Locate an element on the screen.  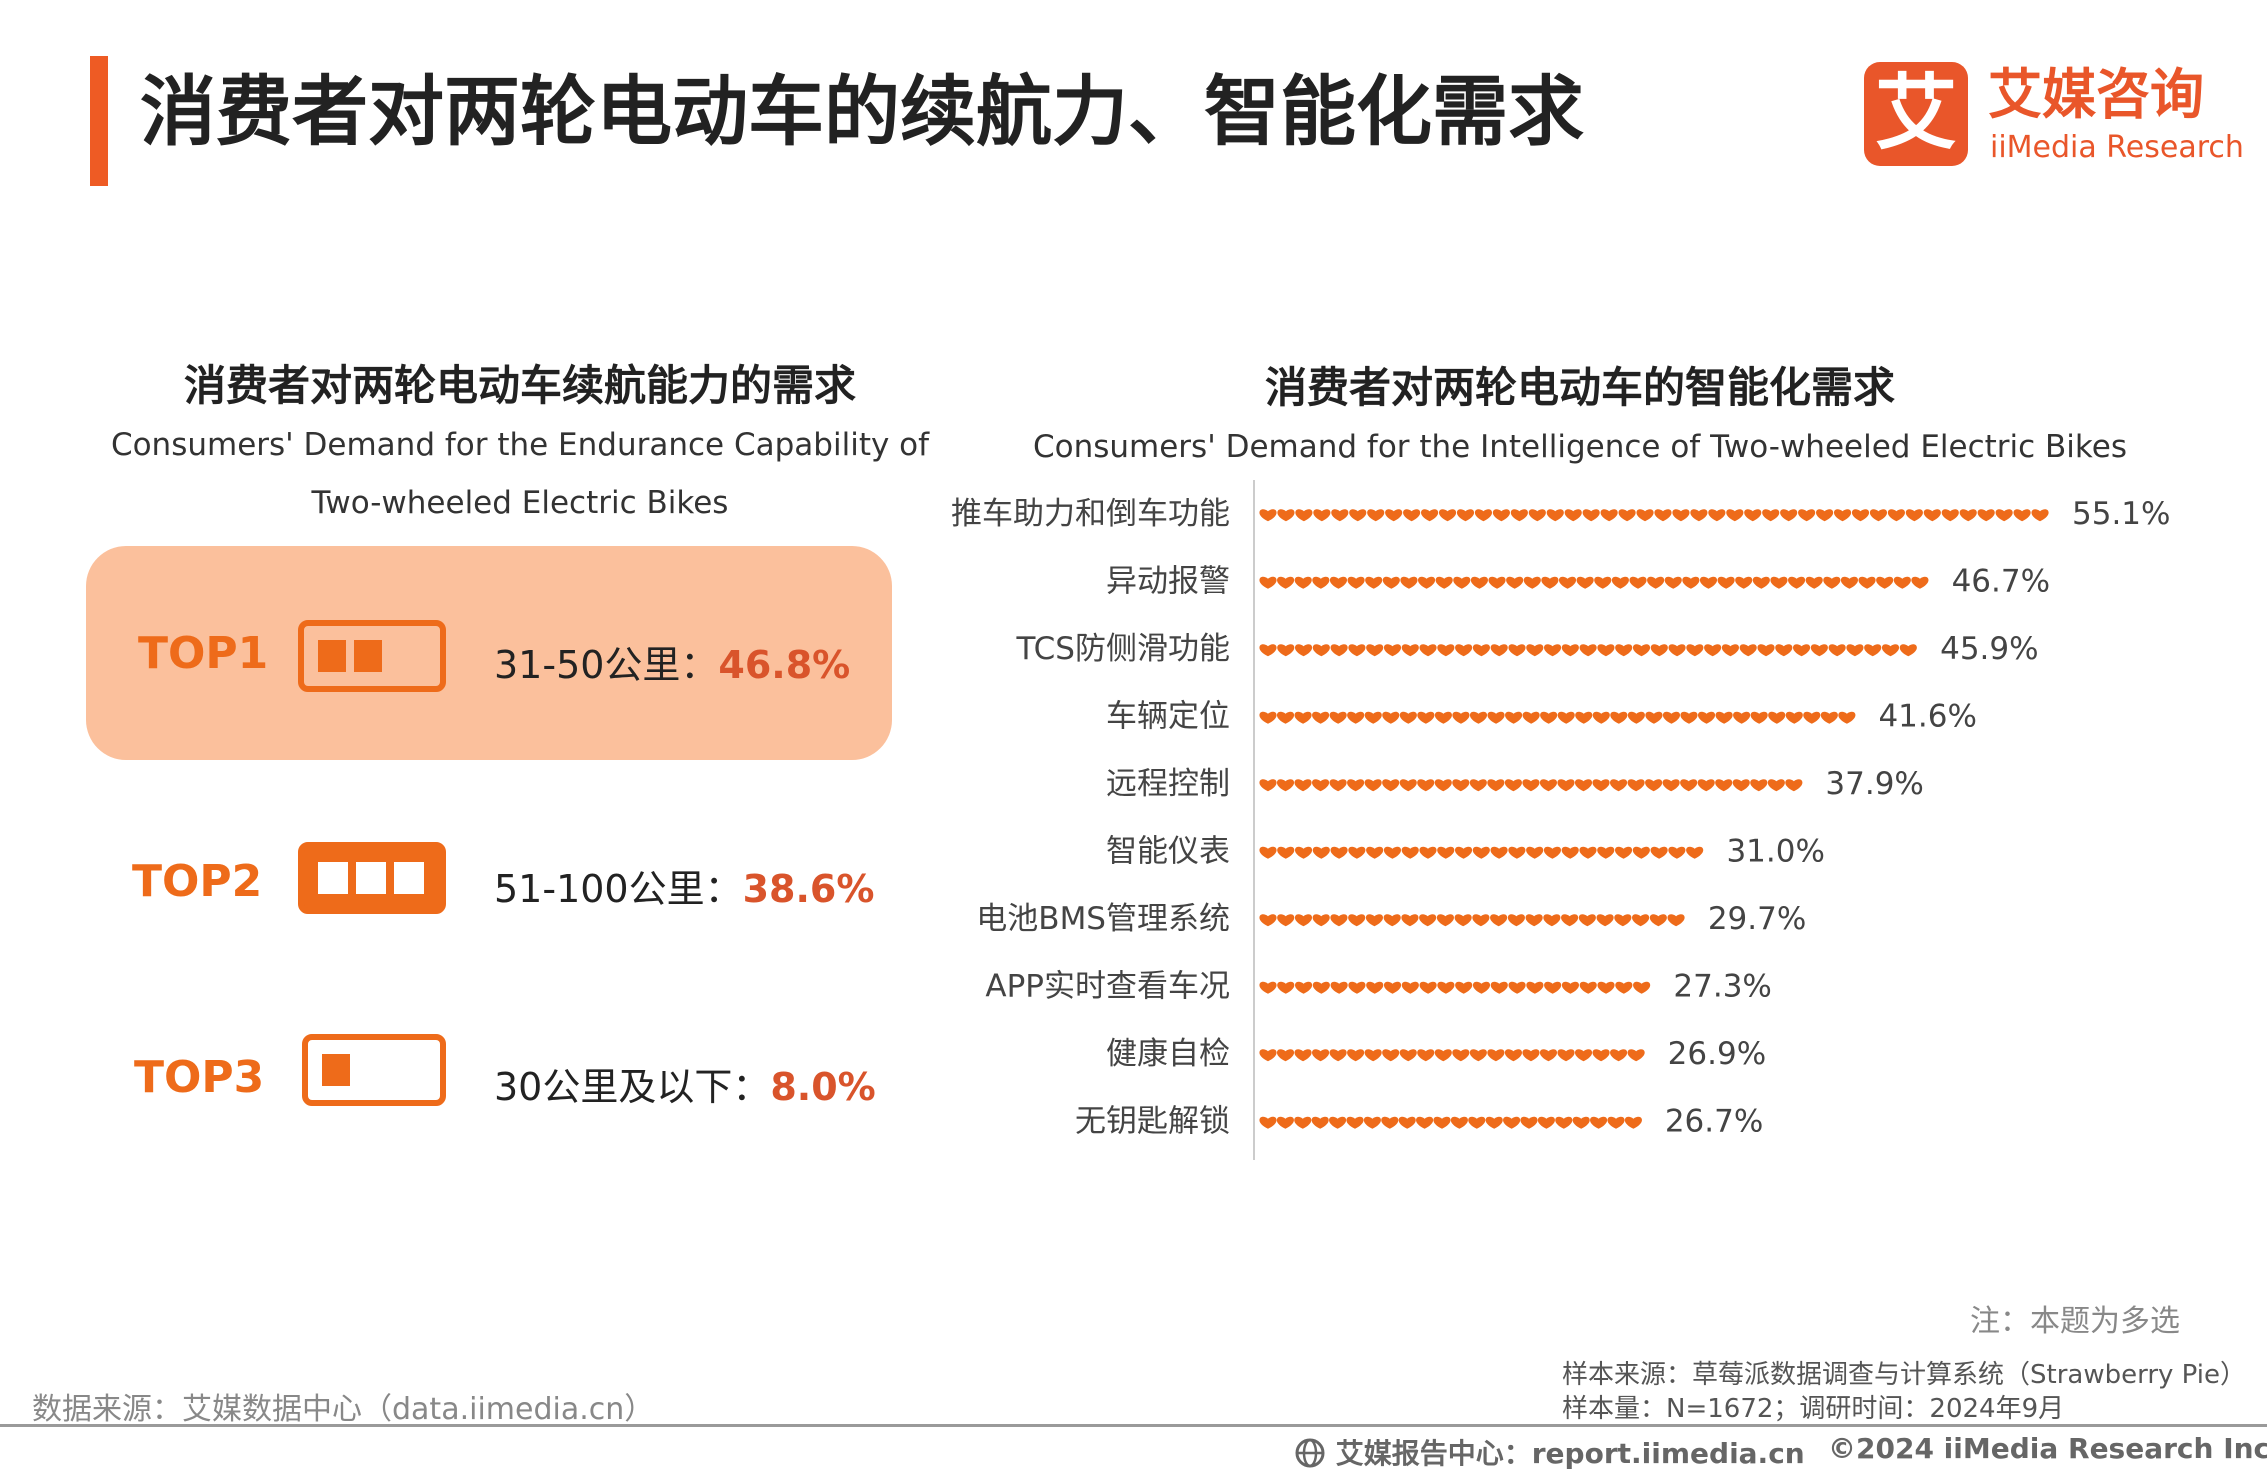
endurance-item-top3: 30公里及以下：8.0% is located at coordinates (685, 1083).